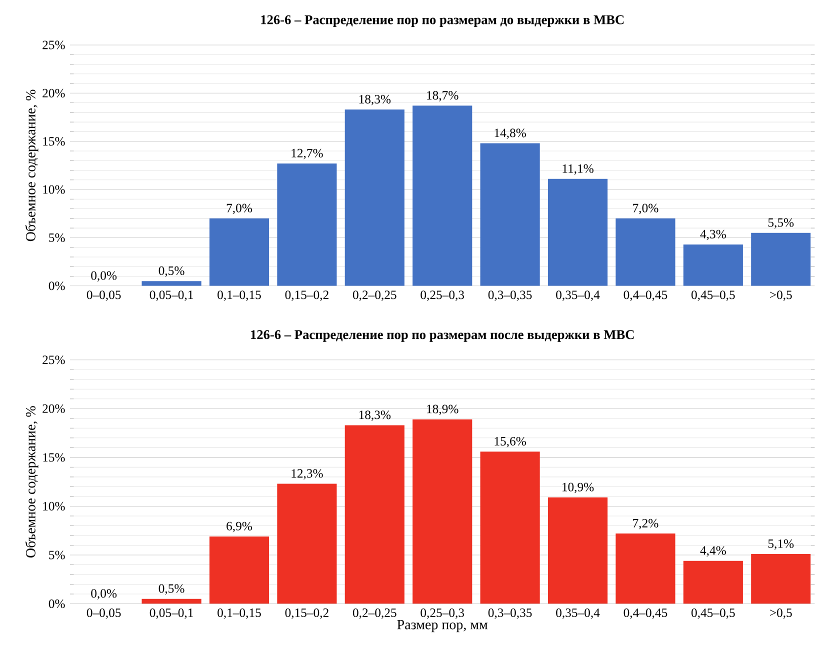 The height and width of the screenshot is (648, 815). I want to click on data-label: 12,7%, so click(307, 154).